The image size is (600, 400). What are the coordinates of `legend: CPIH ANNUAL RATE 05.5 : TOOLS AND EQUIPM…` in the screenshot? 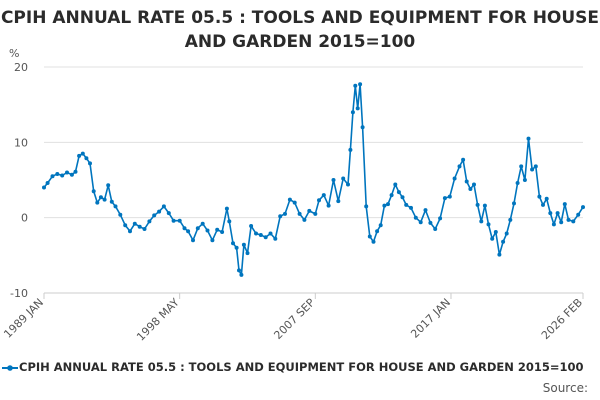 It's located at (300, 368).